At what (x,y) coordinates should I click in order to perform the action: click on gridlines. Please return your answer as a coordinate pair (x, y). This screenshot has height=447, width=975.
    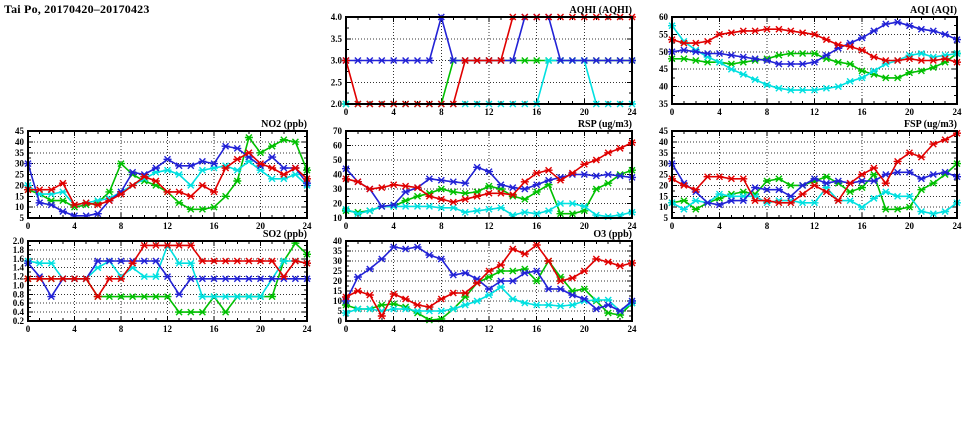
    Looking at the image, I should click on (167, 281).